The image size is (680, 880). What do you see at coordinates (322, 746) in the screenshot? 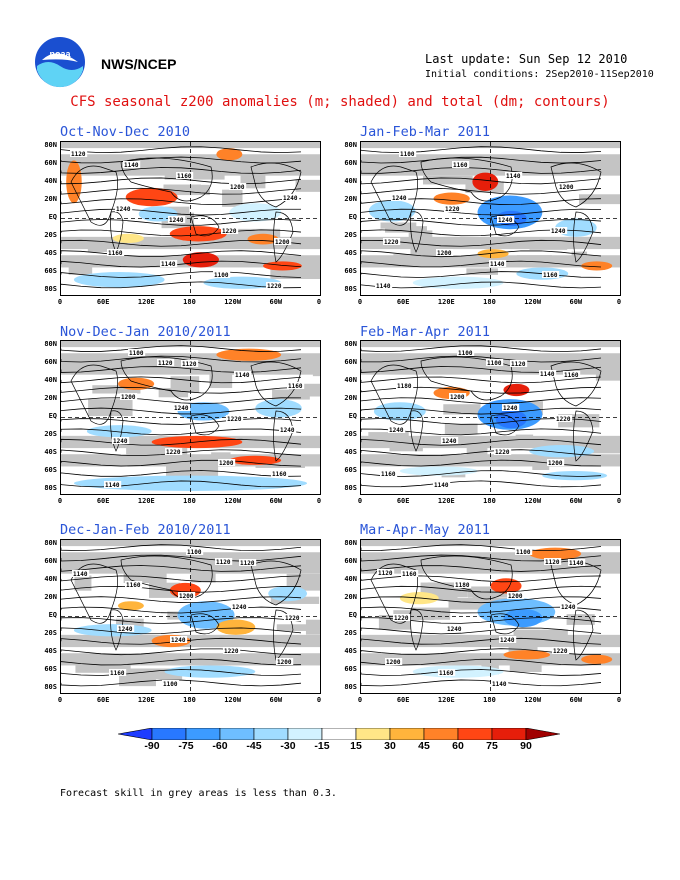
I see `colorbar-label: -15` at bounding box center [322, 746].